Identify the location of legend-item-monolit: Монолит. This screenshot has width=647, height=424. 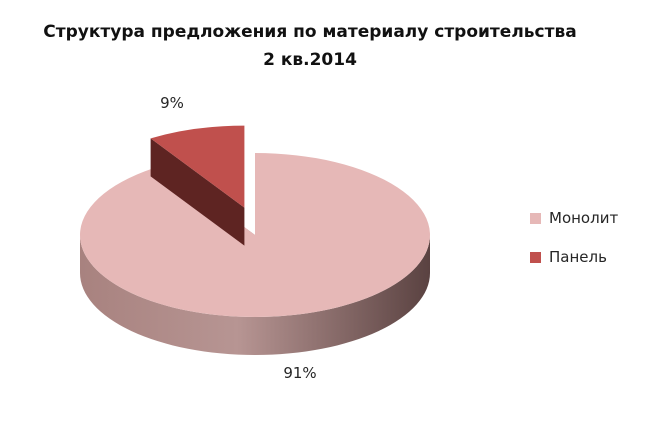
(574, 218).